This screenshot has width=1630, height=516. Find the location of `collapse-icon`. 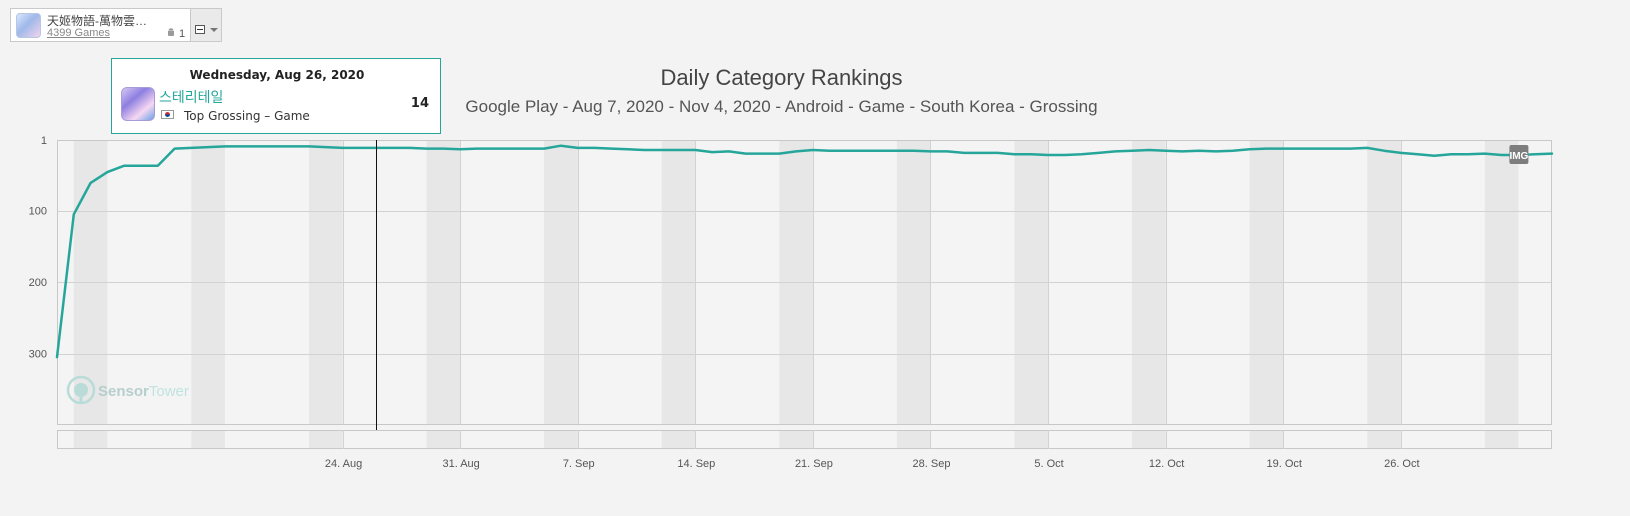

collapse-icon is located at coordinates (200, 29).